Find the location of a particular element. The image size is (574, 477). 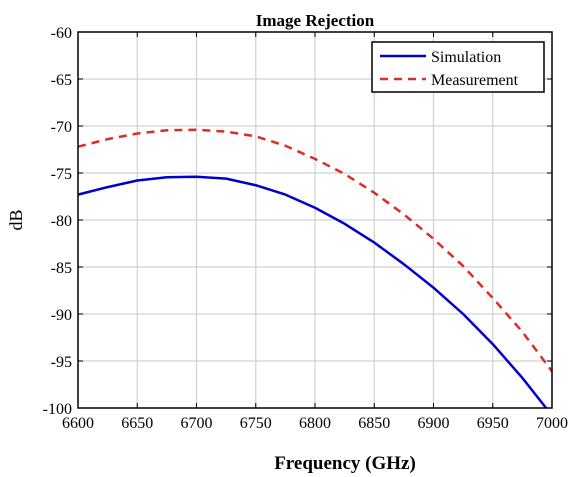

y-tick-label: -95 is located at coordinates (61, 362).